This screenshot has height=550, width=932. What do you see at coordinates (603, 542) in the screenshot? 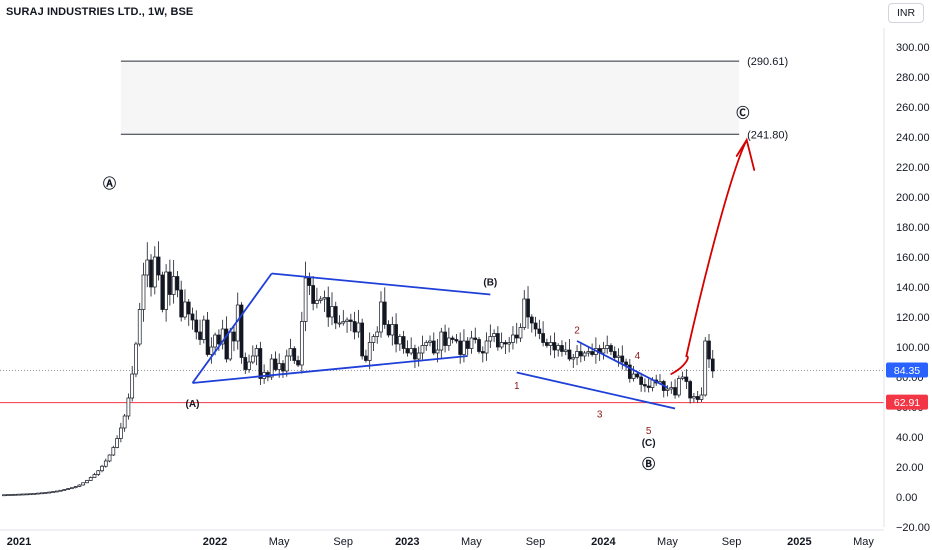
I see `time-tick-label: 2024` at bounding box center [603, 542].